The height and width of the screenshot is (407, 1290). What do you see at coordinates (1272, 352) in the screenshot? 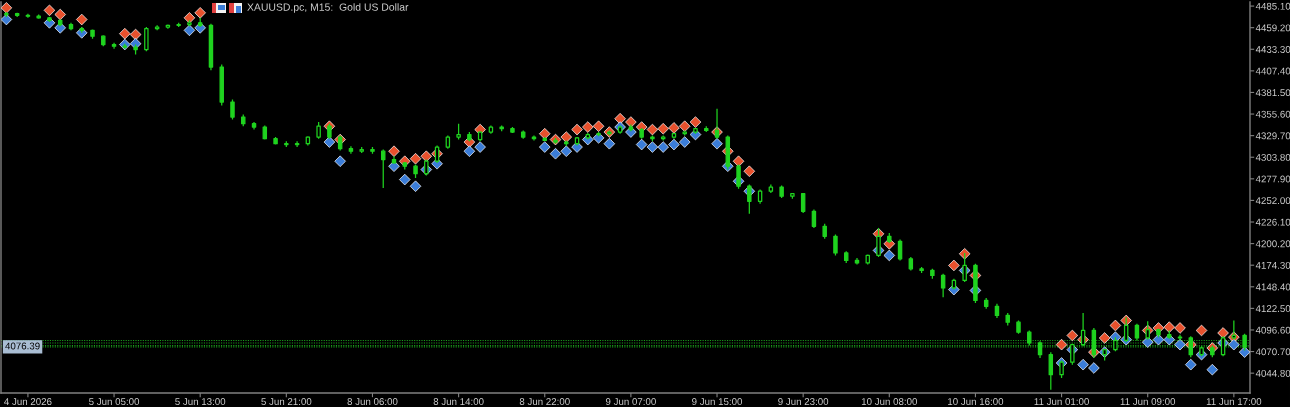
I see `y-tick-label: 4070.70` at bounding box center [1272, 352].